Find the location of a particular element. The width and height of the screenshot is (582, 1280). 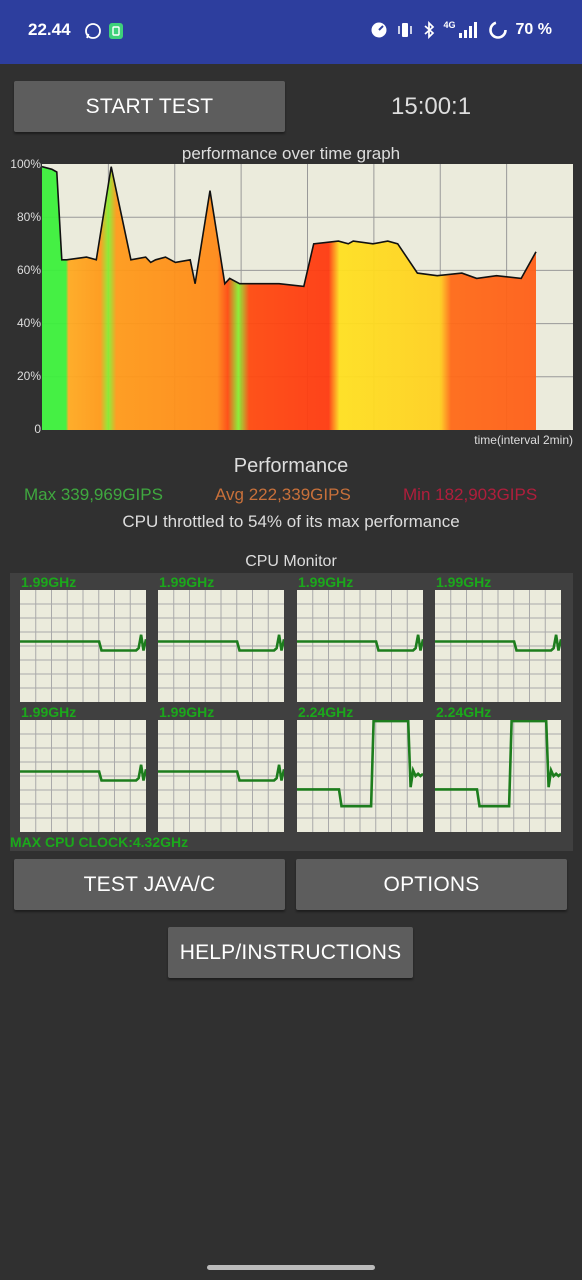

whatsapp-icon is located at coordinates (93, 31).